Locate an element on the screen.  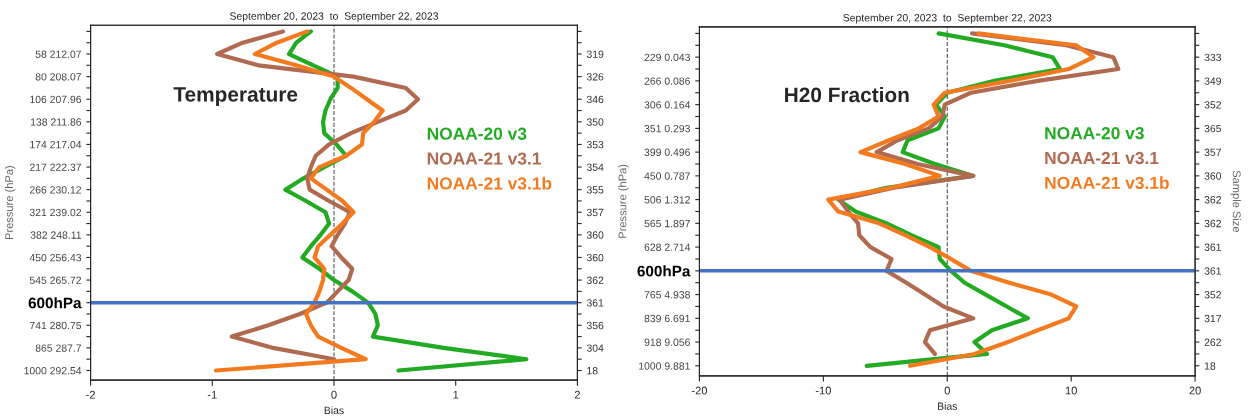
y-tick-label: 266 0.086 is located at coordinates (667, 81).